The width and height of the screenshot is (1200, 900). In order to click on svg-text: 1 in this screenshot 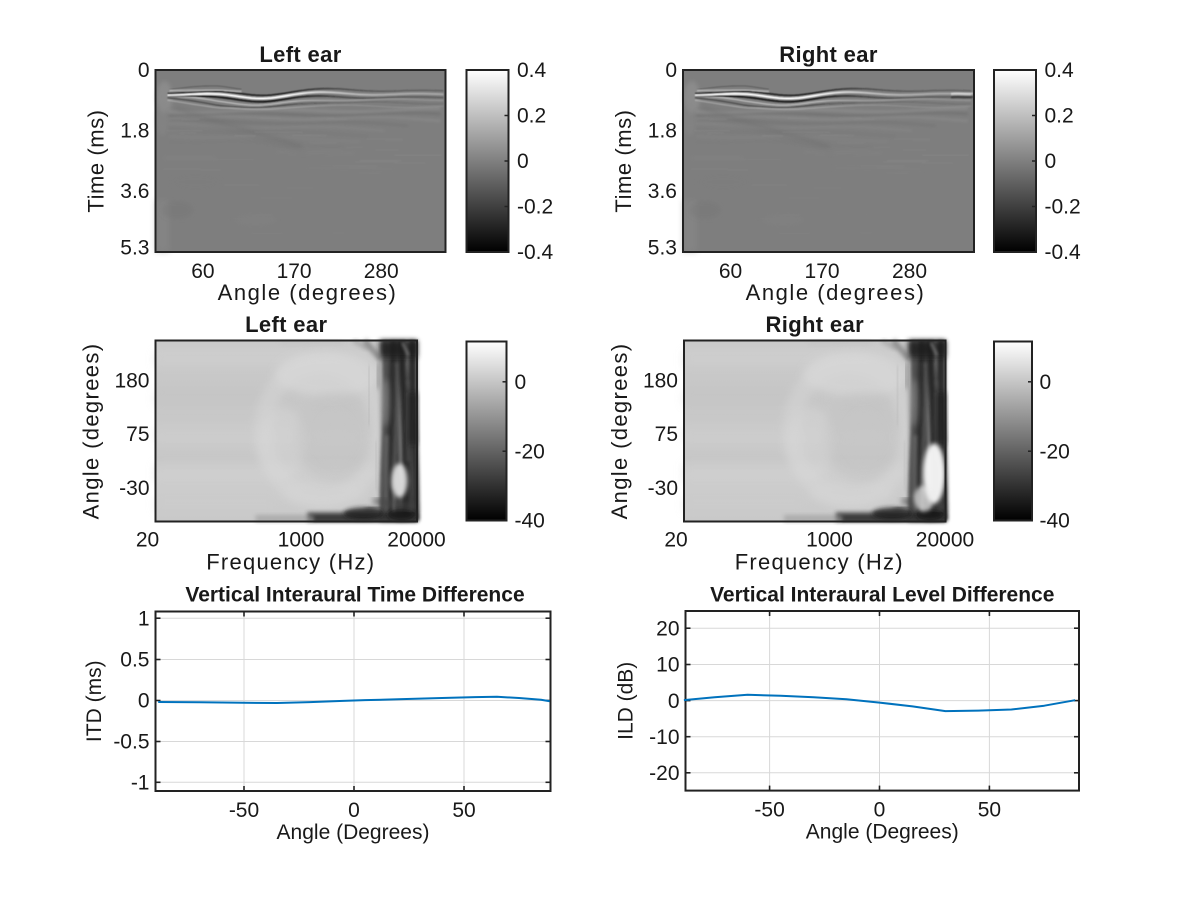, I will do `click(144, 618)`.